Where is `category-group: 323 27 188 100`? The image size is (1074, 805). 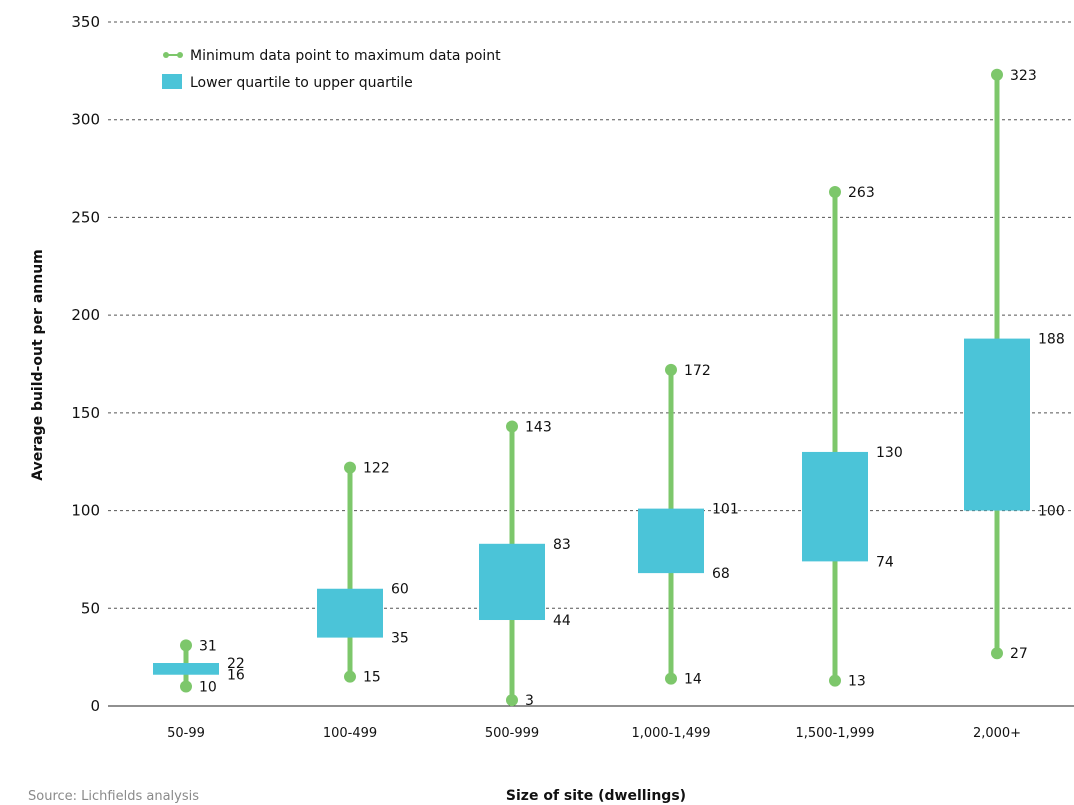 category-group: 323 27 188 100 is located at coordinates (1014, 365).